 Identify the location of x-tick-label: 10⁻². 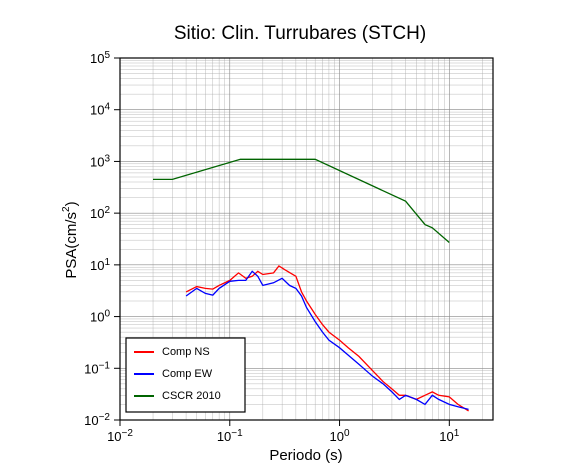
(120, 436).